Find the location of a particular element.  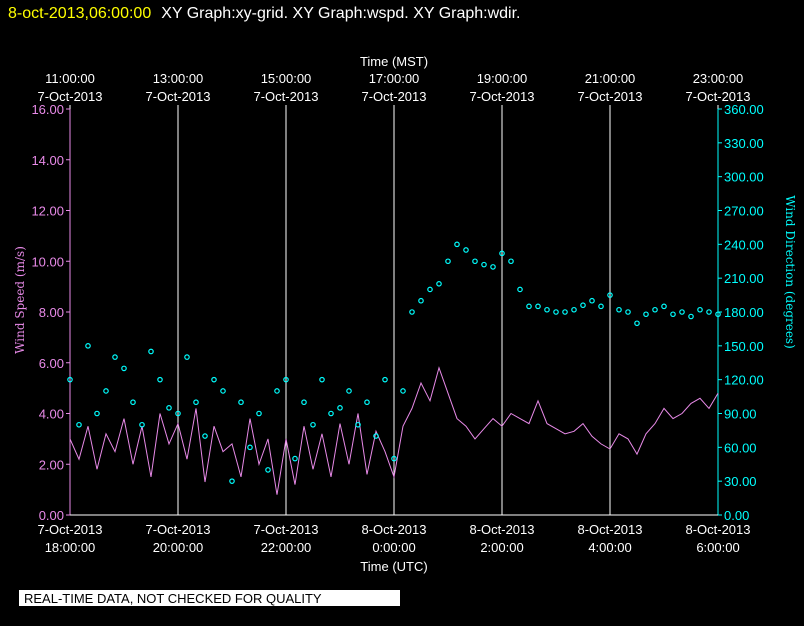

x2-tick-label: 19:00:00 is located at coordinates (502, 78).